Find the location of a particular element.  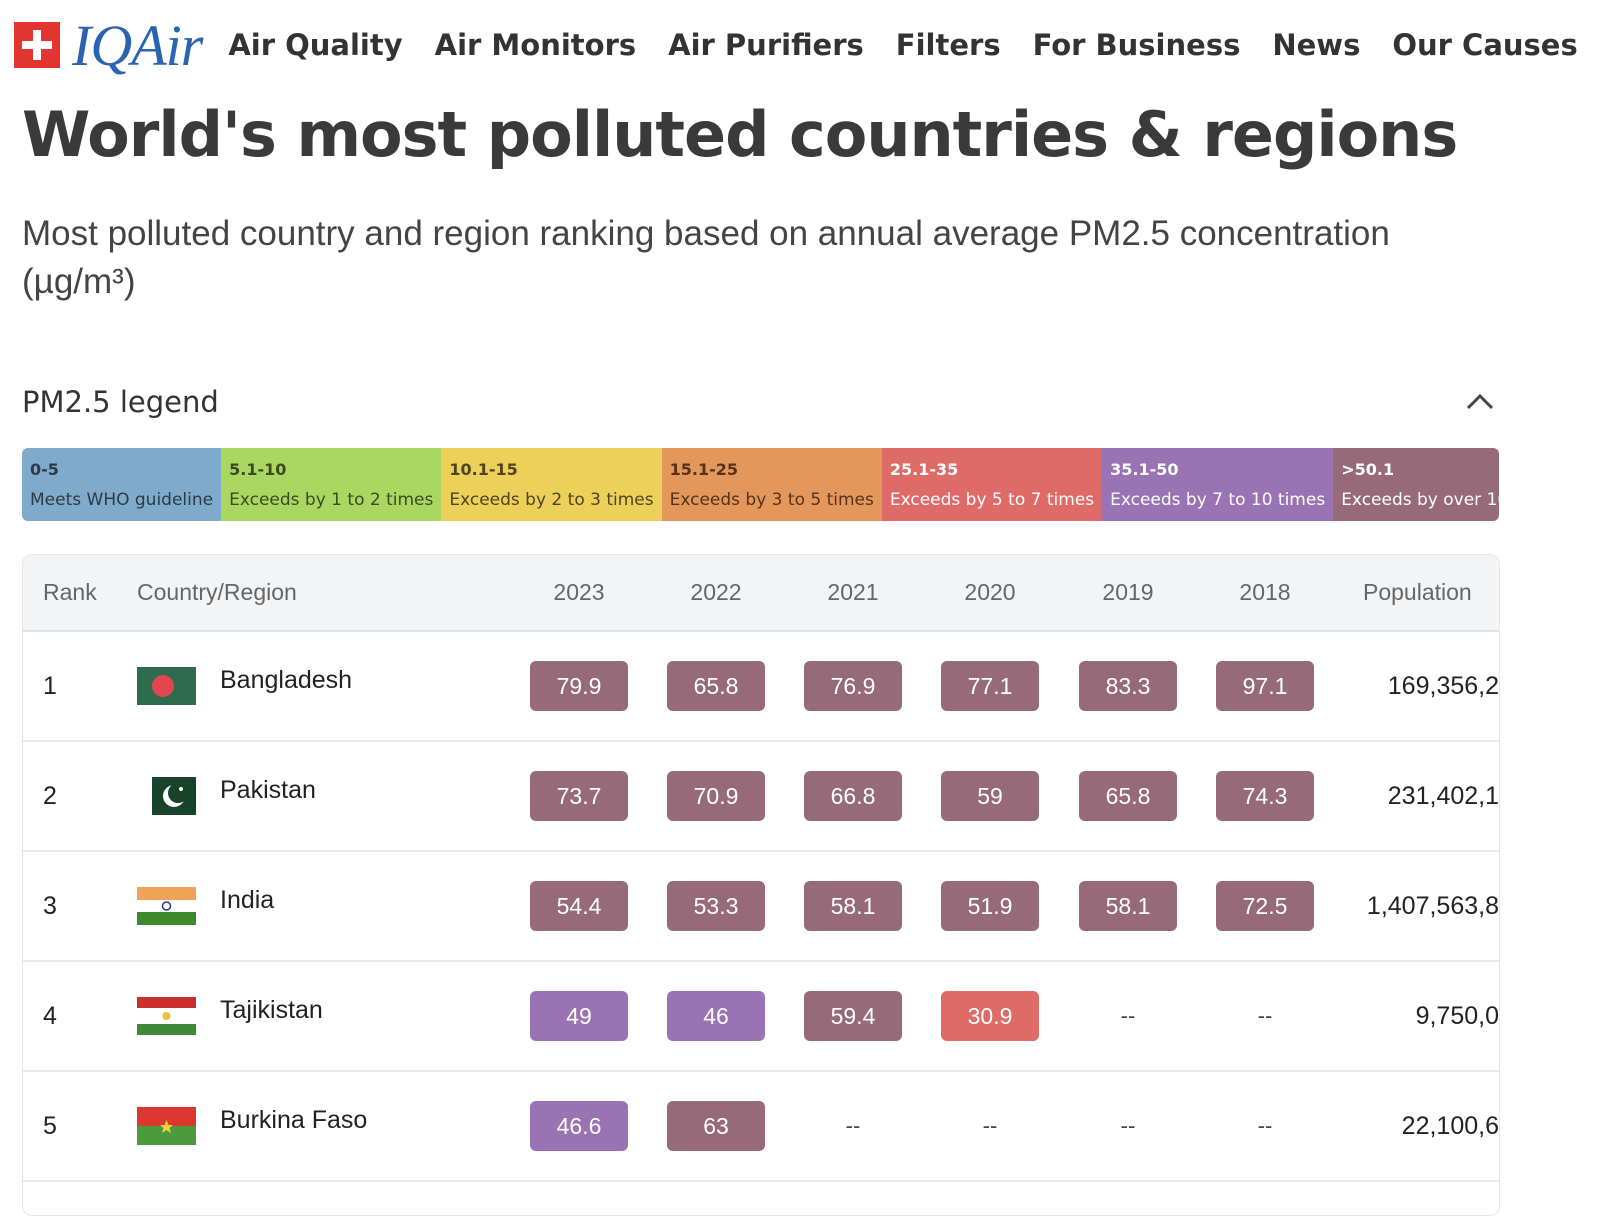

pm25-badge: 63 is located at coordinates (716, 1126).